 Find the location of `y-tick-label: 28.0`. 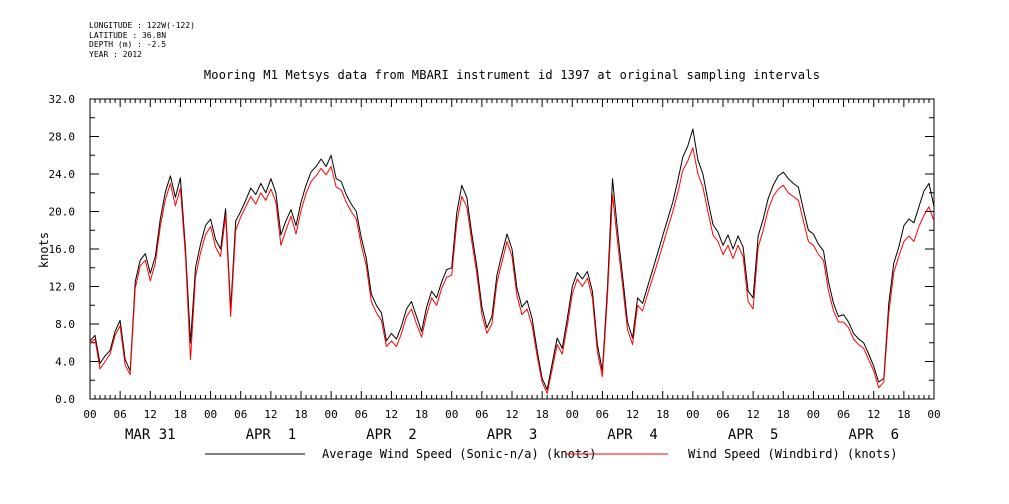

y-tick-label: 28.0 is located at coordinates (62, 137).